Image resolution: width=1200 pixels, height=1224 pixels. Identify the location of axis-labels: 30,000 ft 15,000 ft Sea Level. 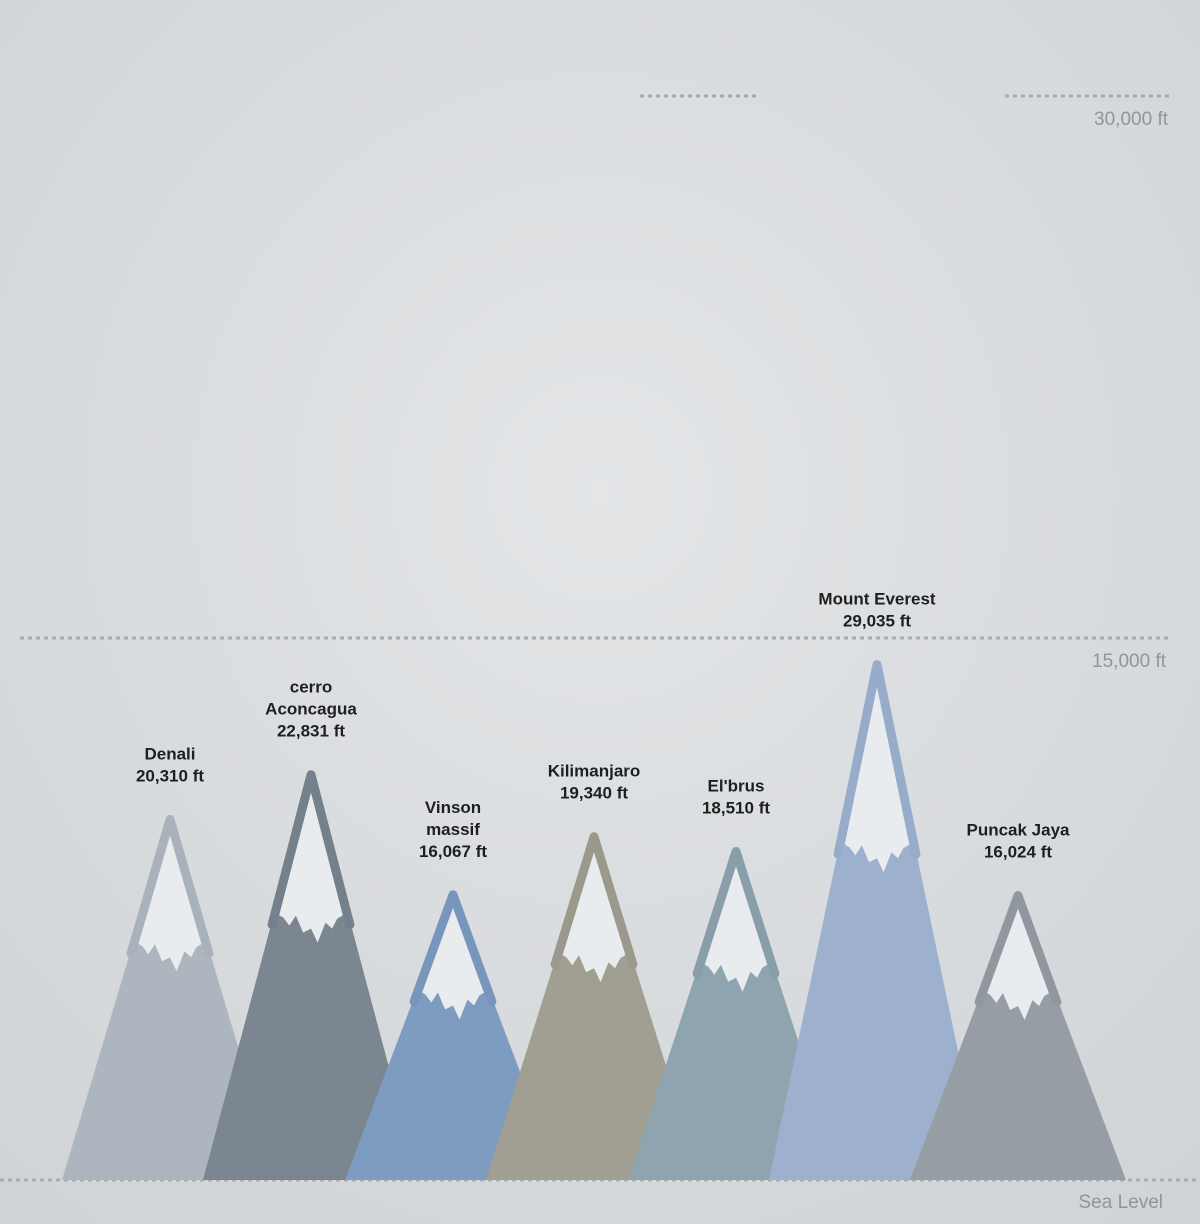
(1123, 661).